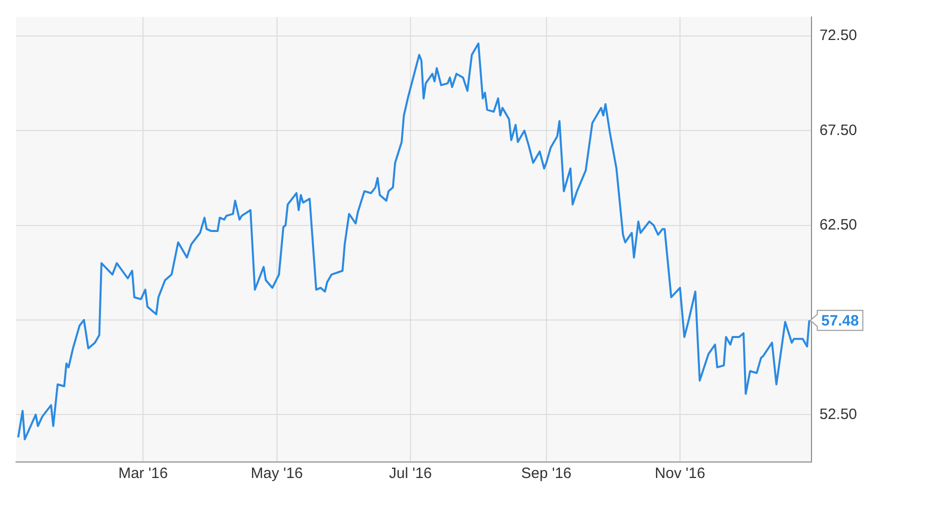 This screenshot has height=506, width=931. Describe the element at coordinates (840, 321) in the screenshot. I see `annotation: 57.48` at that location.